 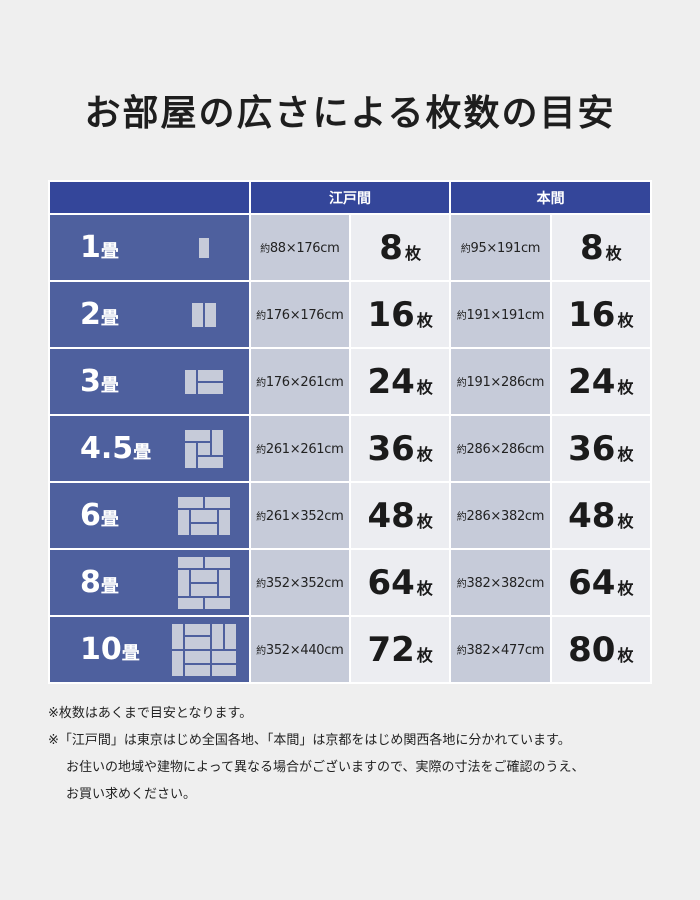 What do you see at coordinates (204, 582) in the screenshot?
I see `tatami-8-icon` at bounding box center [204, 582].